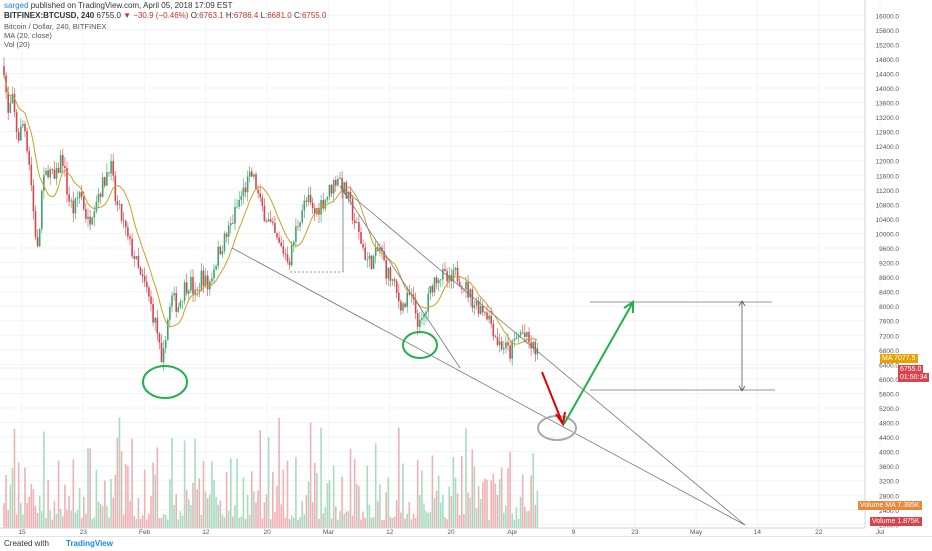  Describe the element at coordinates (55, 26) in the screenshot. I see `chart-title: Bitcoin / Dollar, 240, BITFINEX` at that location.